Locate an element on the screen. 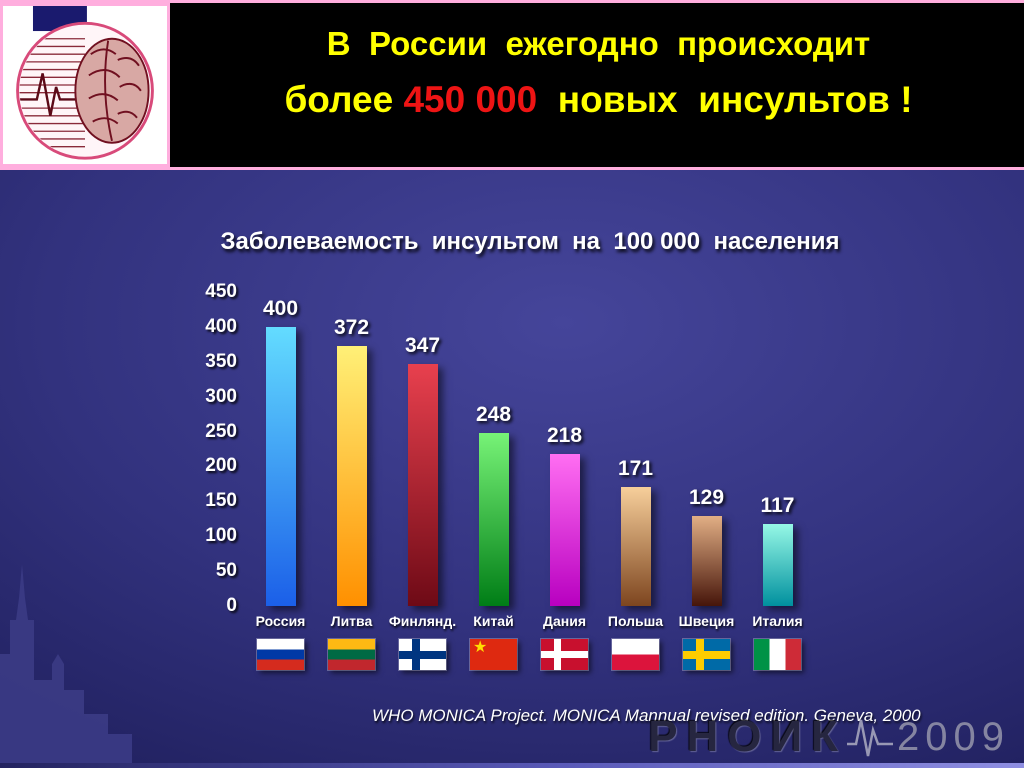 The height and width of the screenshot is (768, 1024). italy-flag-icon is located at coordinates (777, 654).